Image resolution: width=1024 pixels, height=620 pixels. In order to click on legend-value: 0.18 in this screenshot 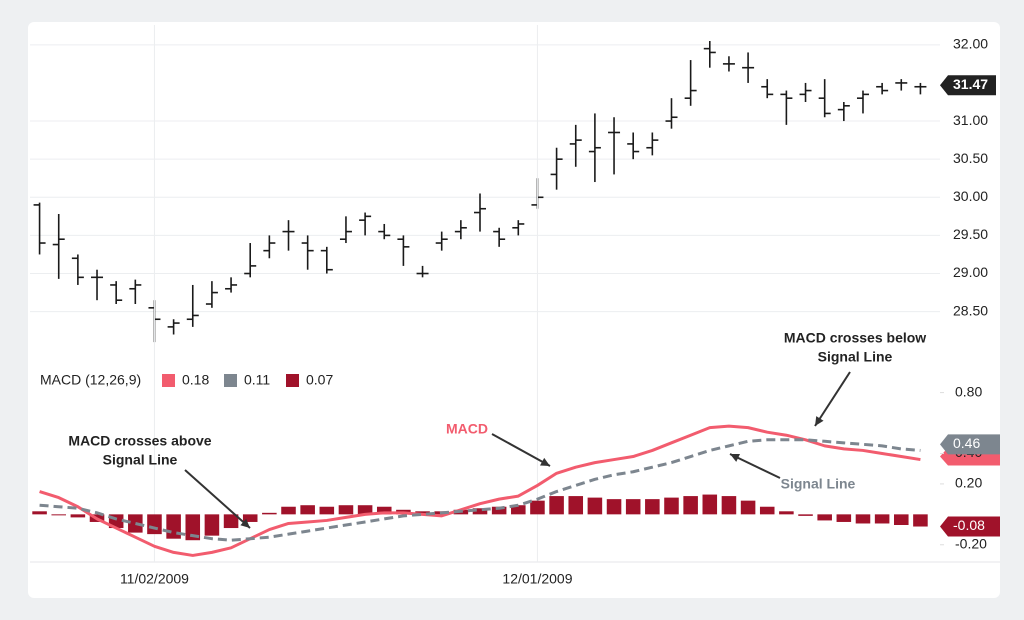, I will do `click(195, 380)`.